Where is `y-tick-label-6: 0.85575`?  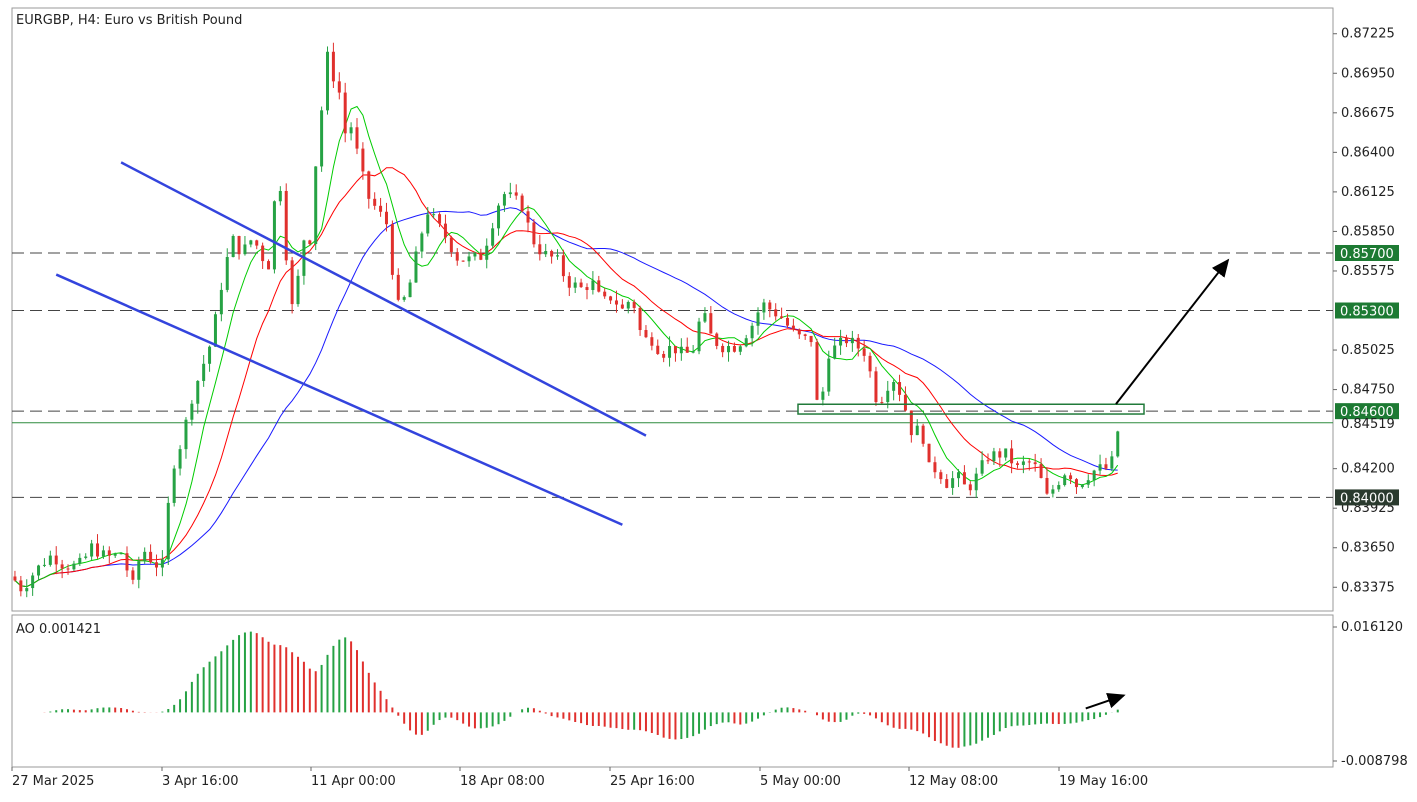
y-tick-label-6: 0.85575 is located at coordinates (1368, 271).